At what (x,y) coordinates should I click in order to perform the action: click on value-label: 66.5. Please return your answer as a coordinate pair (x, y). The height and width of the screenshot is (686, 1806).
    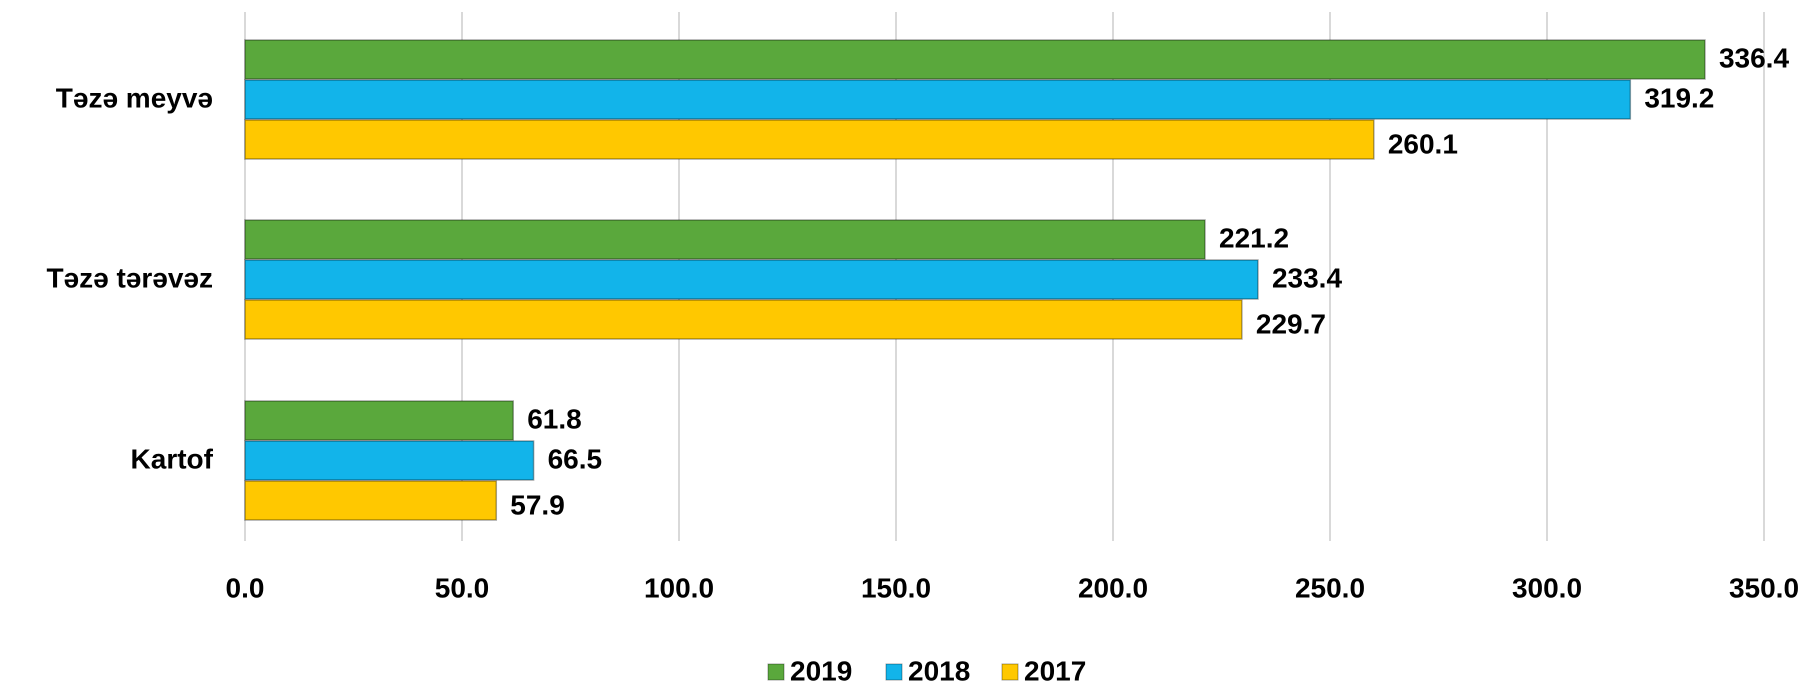
    Looking at the image, I should click on (575, 458).